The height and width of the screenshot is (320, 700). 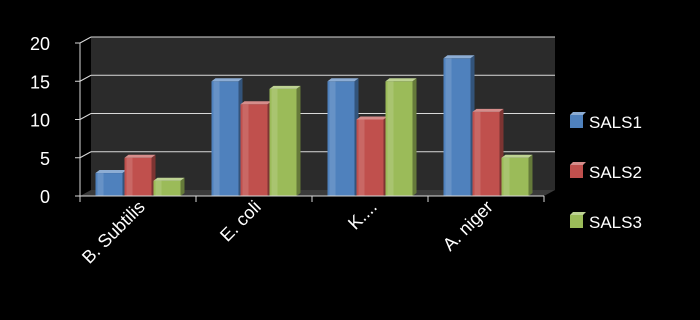 I want to click on legend: SALS1 SALS2 SALS3, so click(x=606, y=172).